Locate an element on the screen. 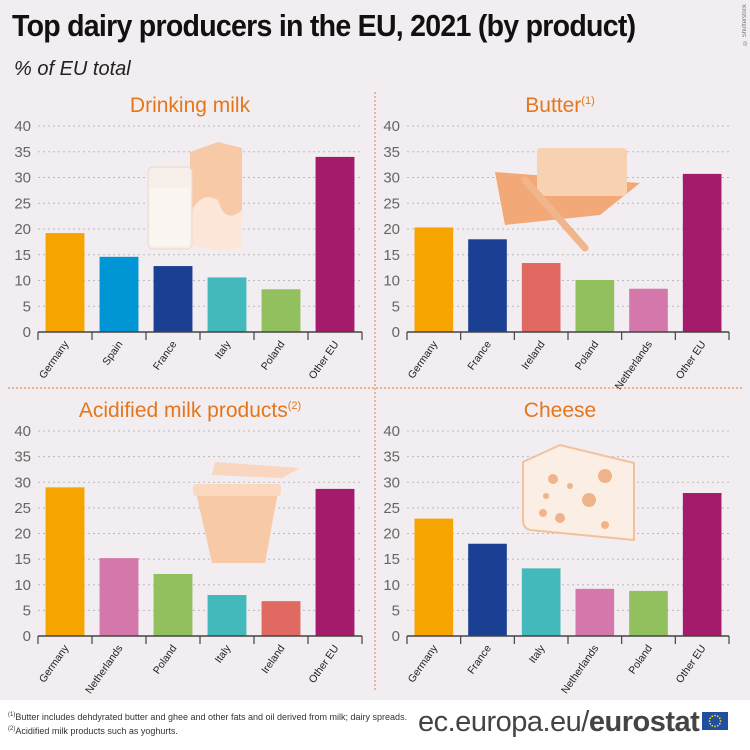 The height and width of the screenshot is (750, 750). panel-title-drinking-milk: Drinking milk is located at coordinates (190, 106).